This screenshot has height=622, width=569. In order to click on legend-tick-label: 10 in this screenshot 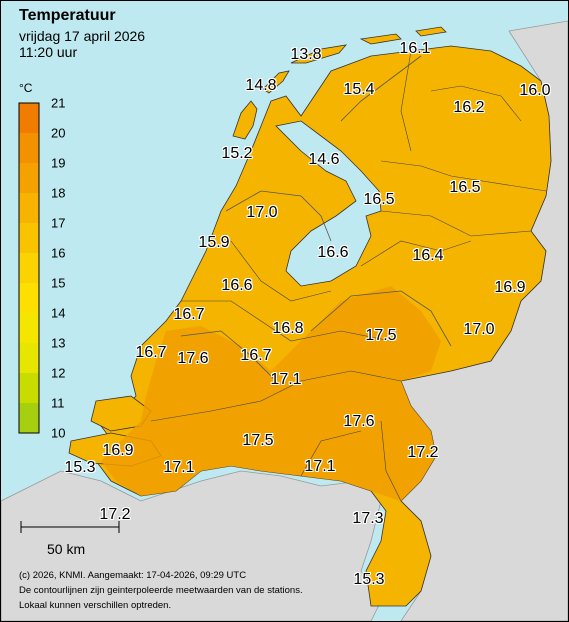, I will do `click(58, 433)`.